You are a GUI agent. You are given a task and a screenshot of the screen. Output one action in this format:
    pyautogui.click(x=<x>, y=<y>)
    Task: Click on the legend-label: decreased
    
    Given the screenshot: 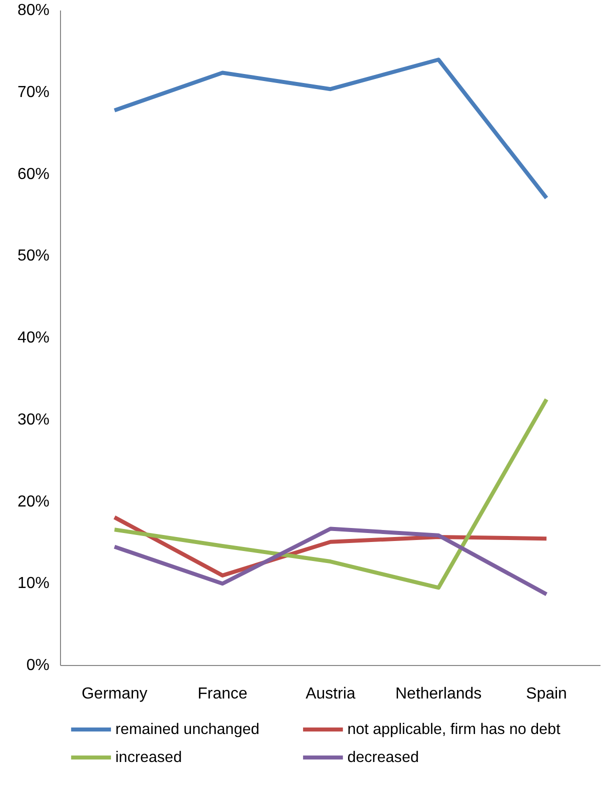 What is the action you would take?
    pyautogui.click(x=383, y=757)
    